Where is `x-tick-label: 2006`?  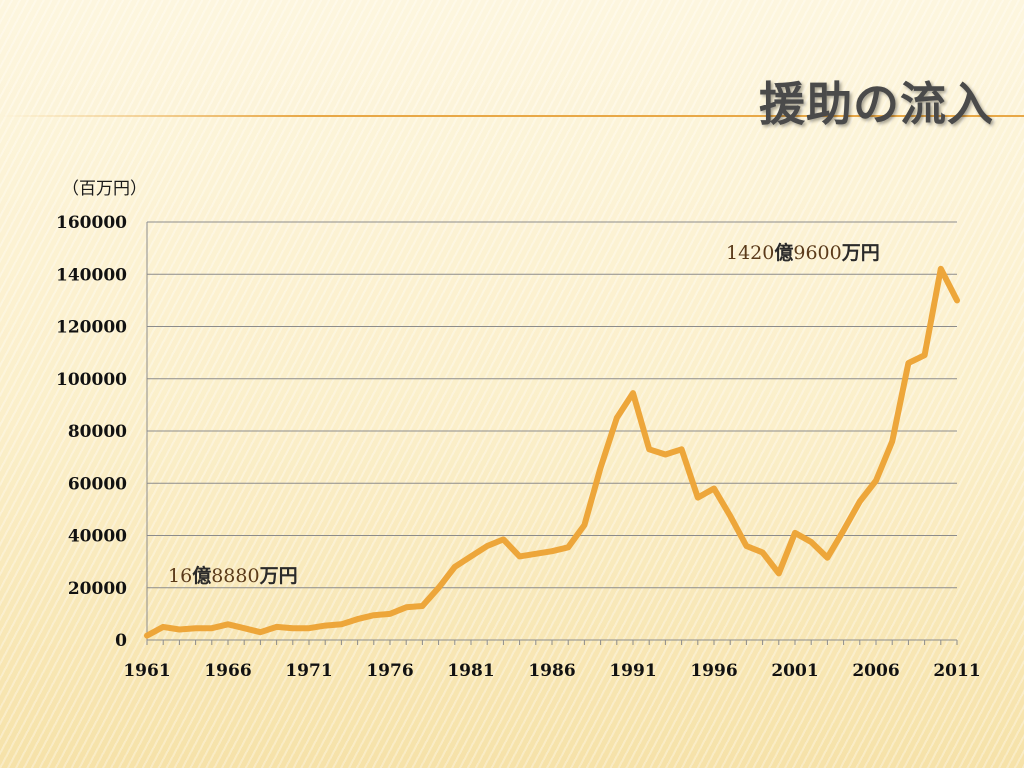
x-tick-label: 2006 is located at coordinates (875, 671).